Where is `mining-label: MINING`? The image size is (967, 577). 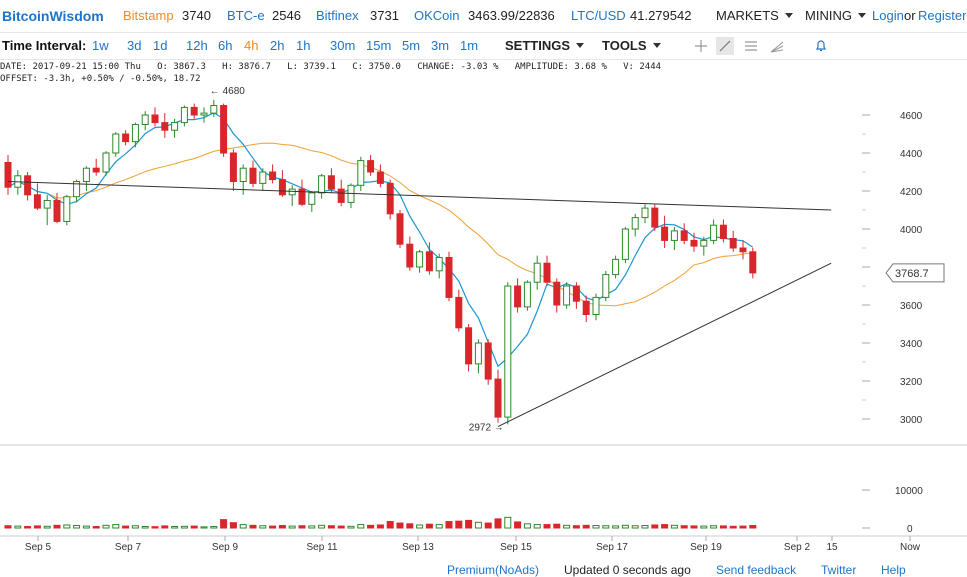 mining-label: MINING is located at coordinates (828, 15).